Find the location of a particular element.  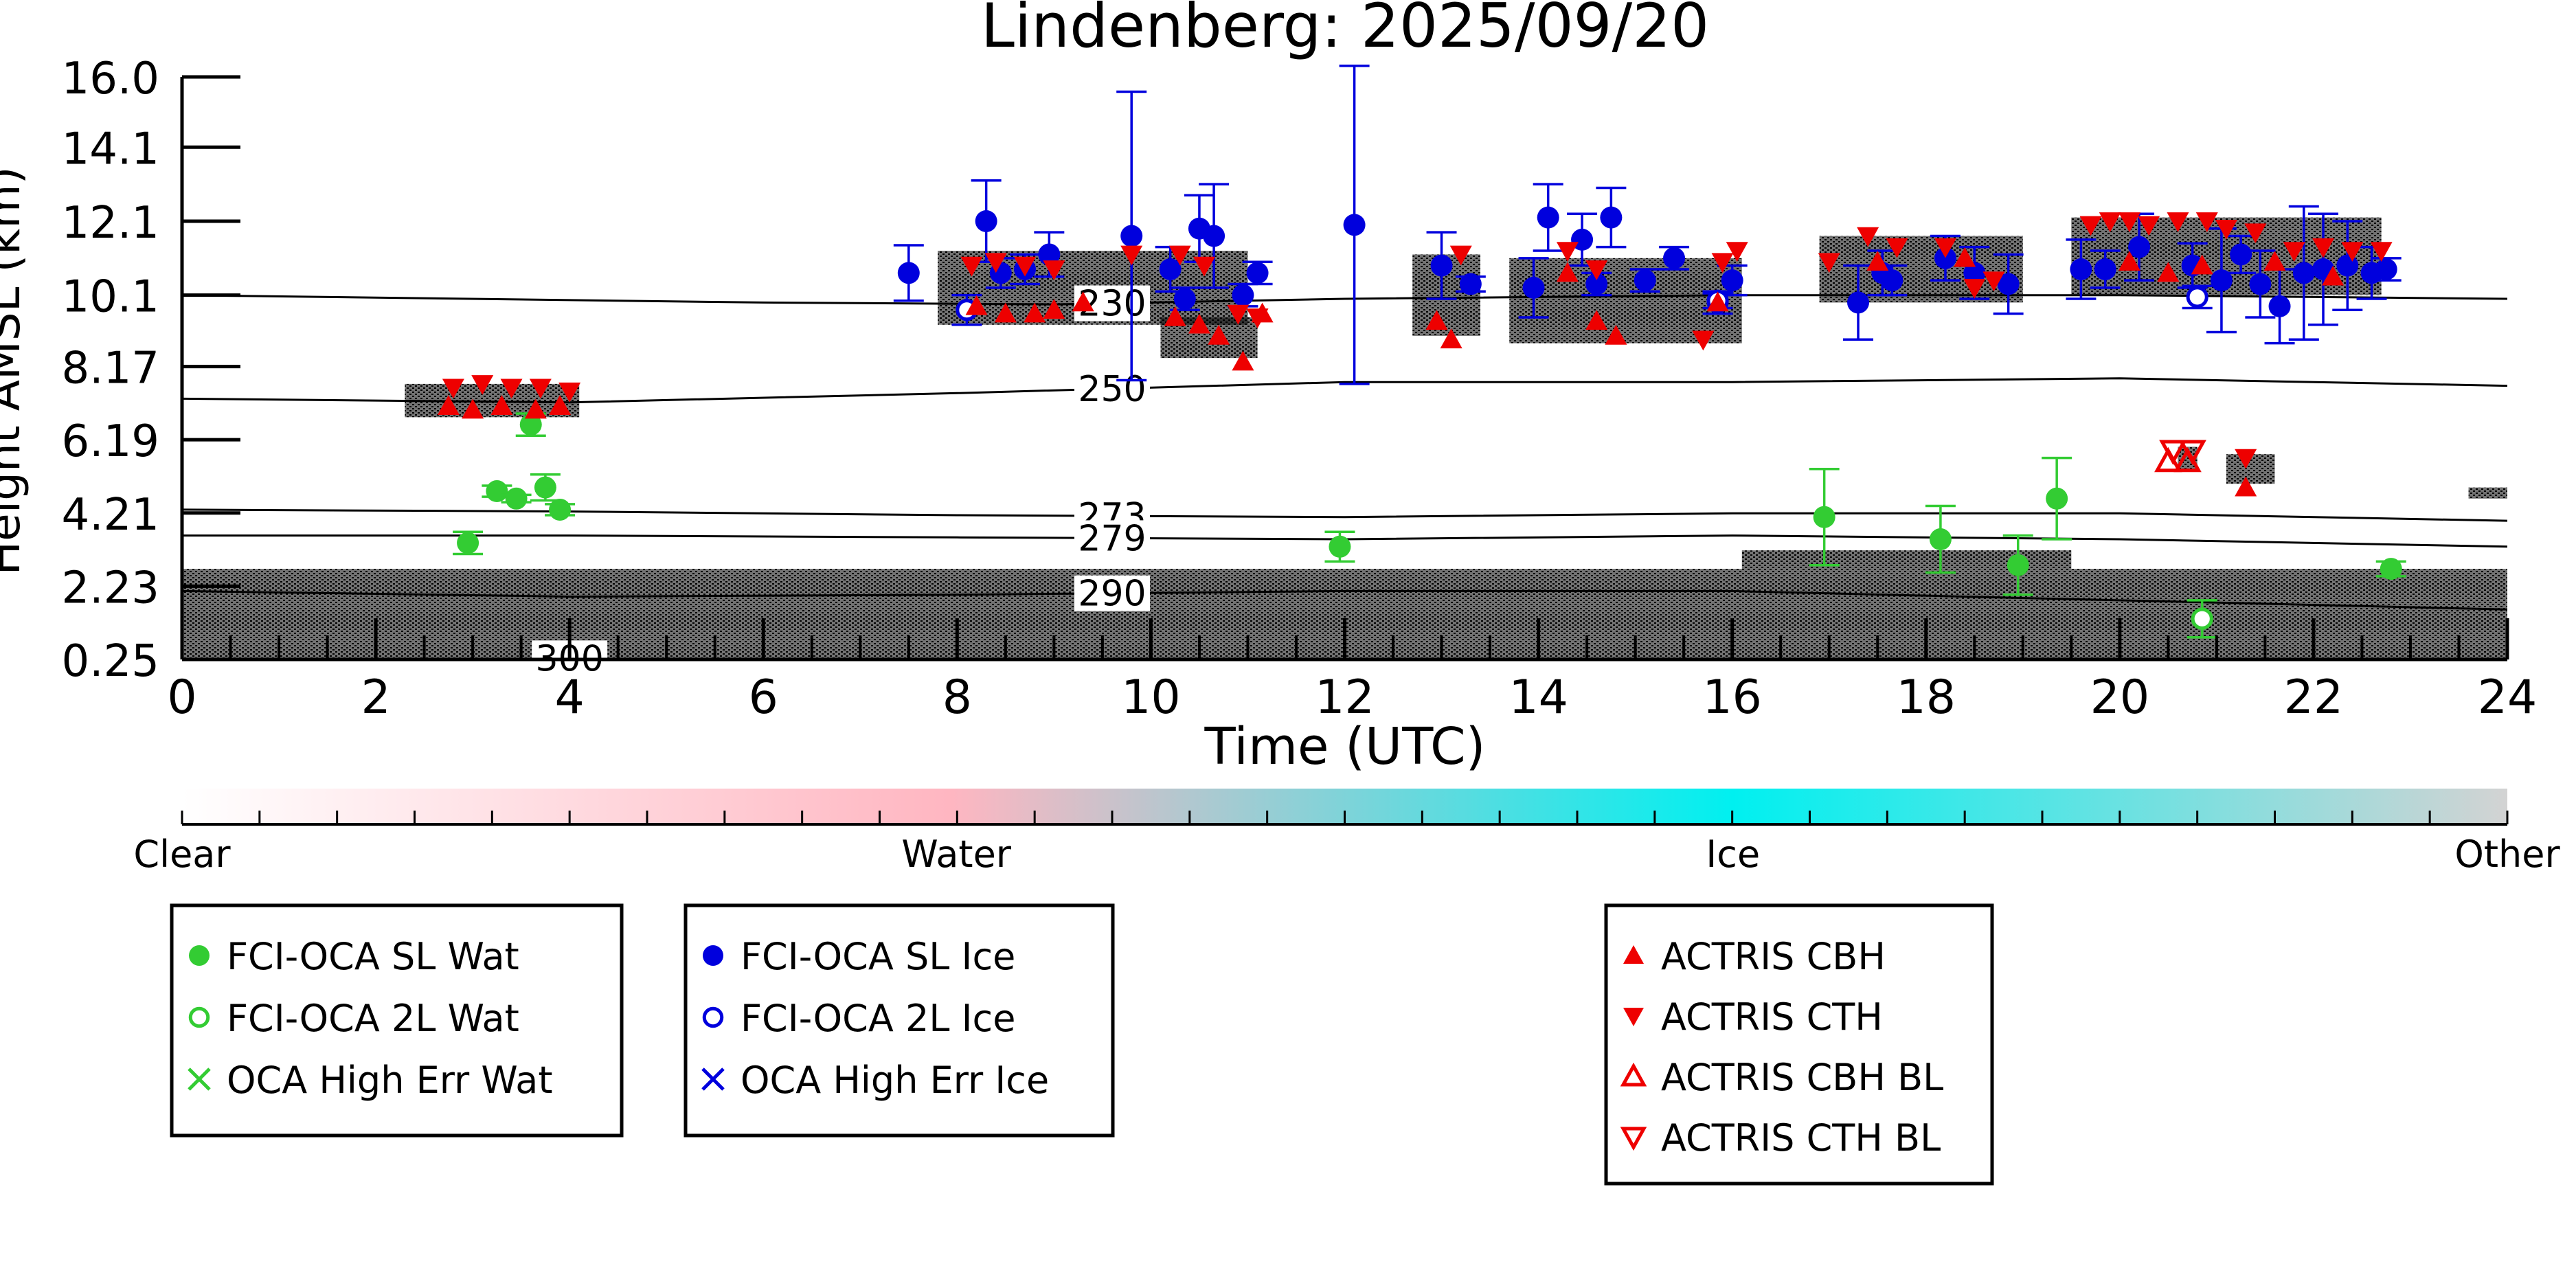

legend-entry: FCI-OCA 2L Ice is located at coordinates (858, 1018).